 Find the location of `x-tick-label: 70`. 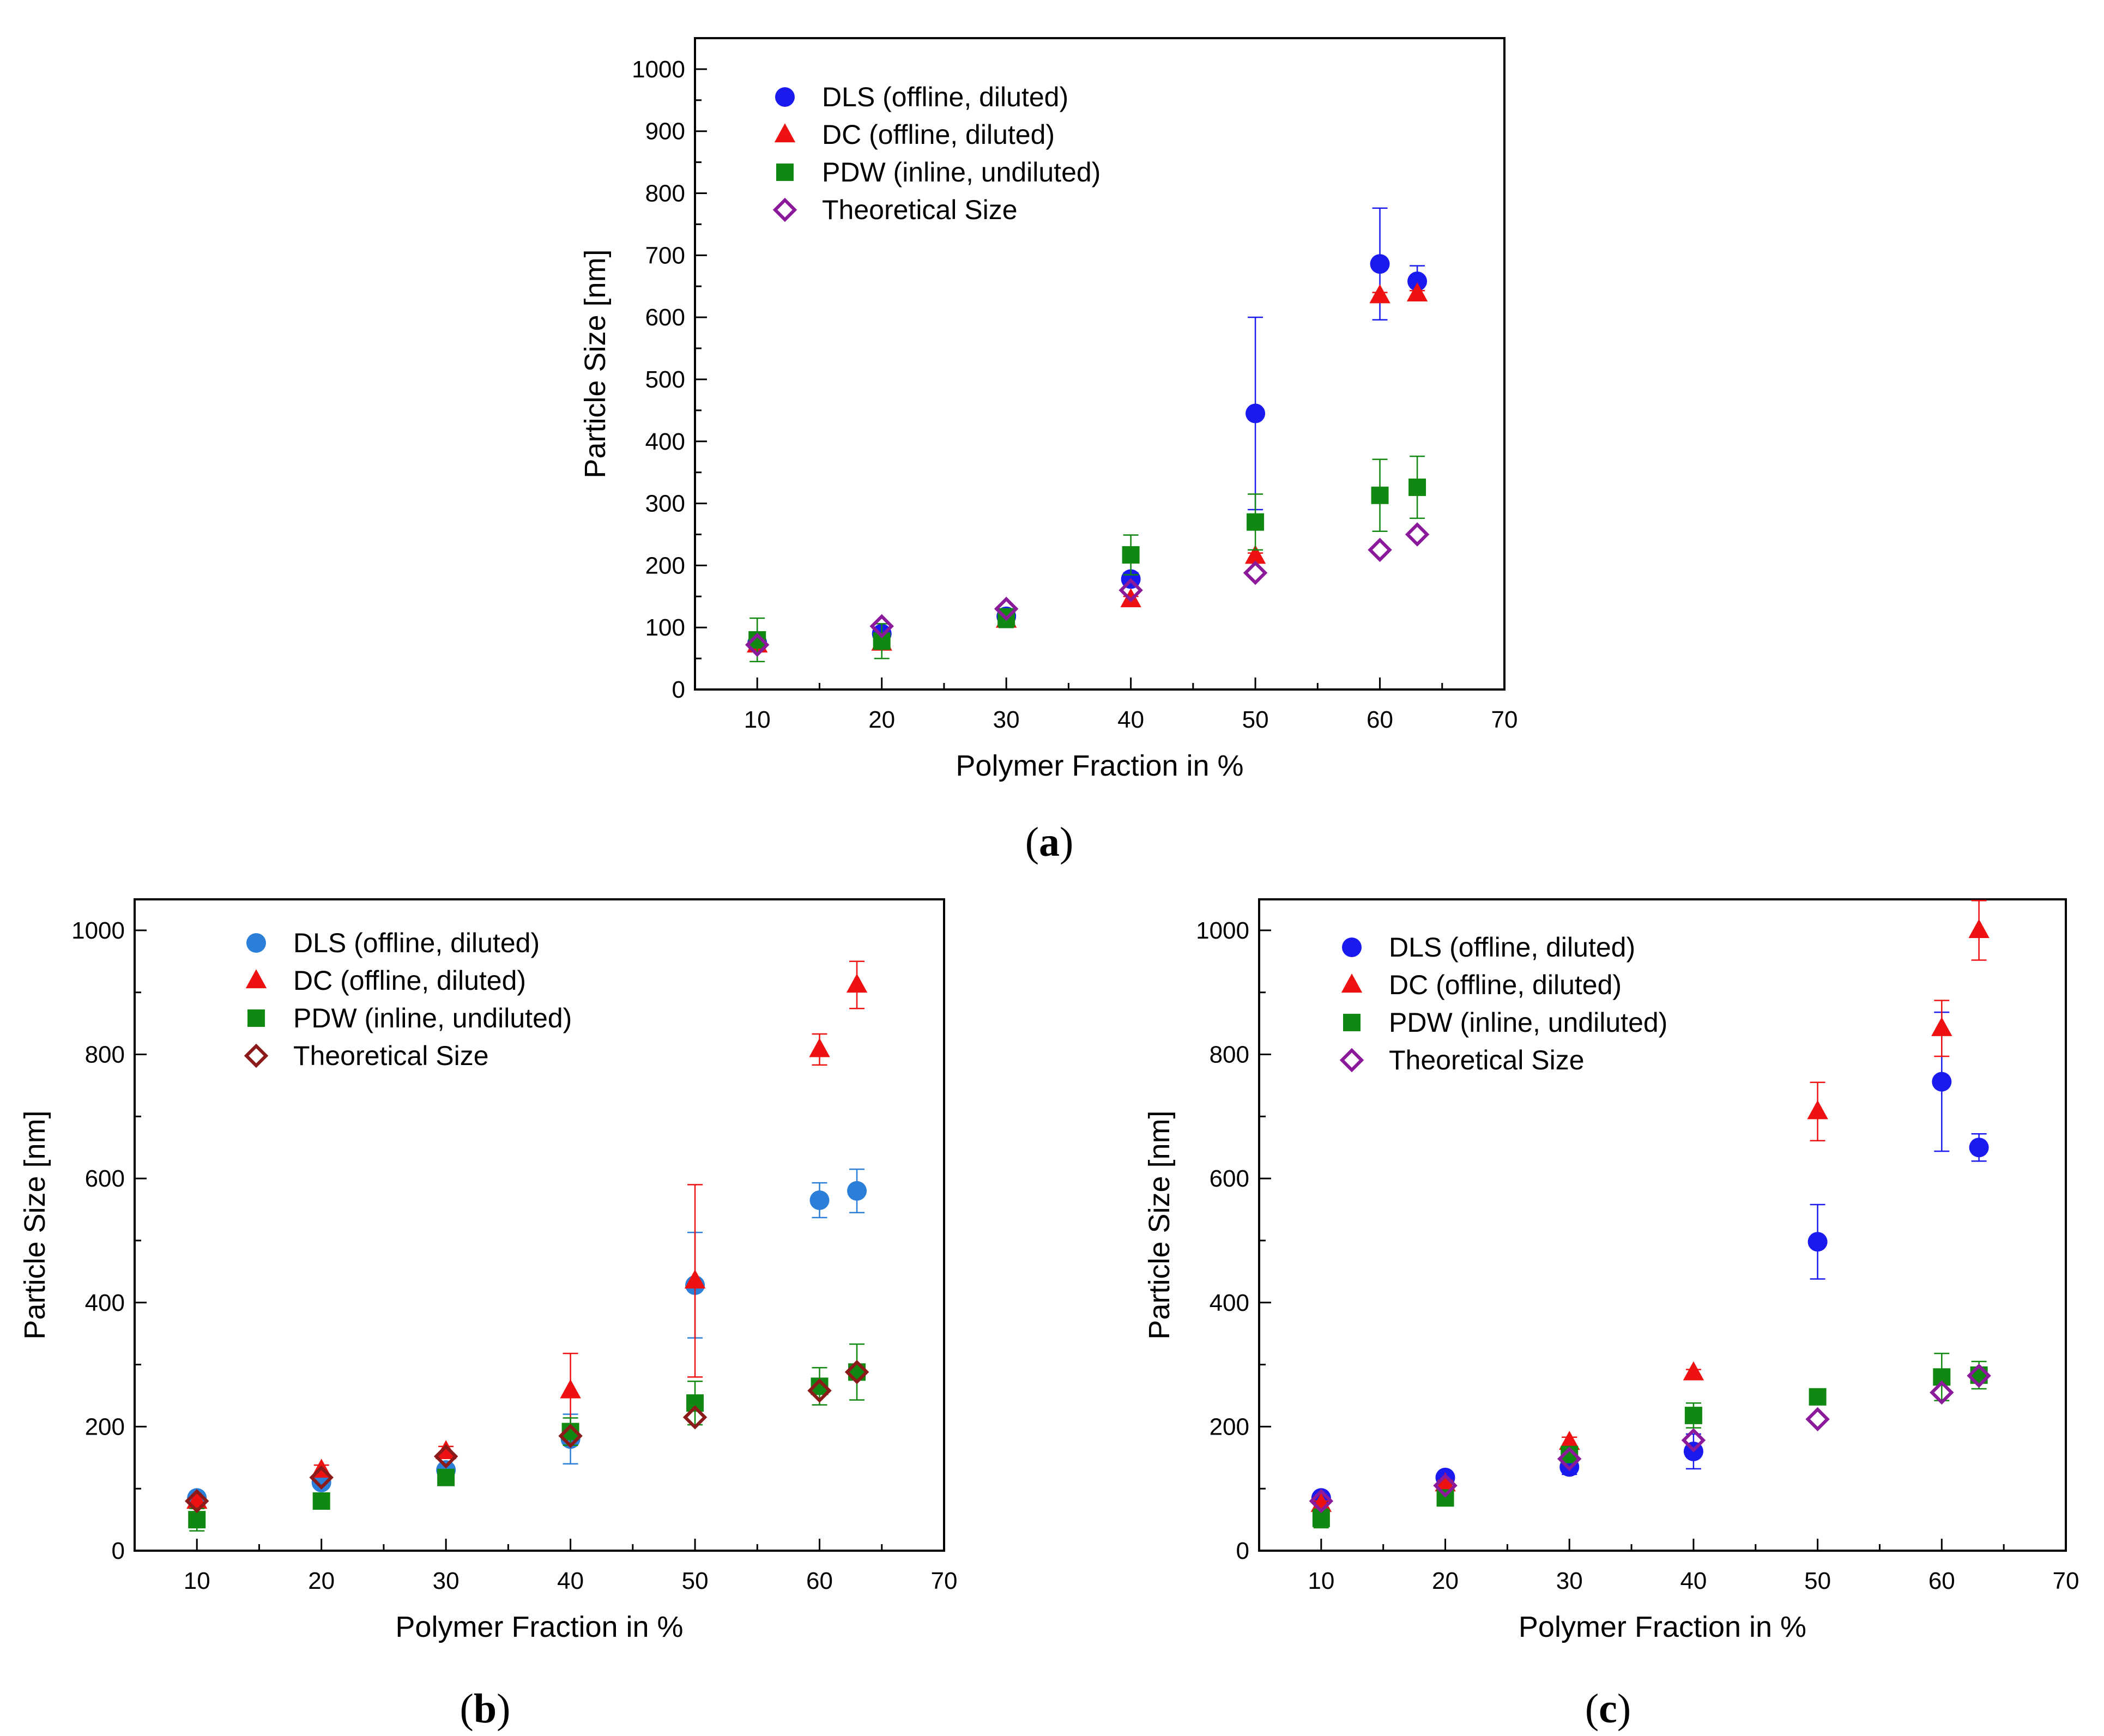

x-tick-label: 70 is located at coordinates (944, 1581).